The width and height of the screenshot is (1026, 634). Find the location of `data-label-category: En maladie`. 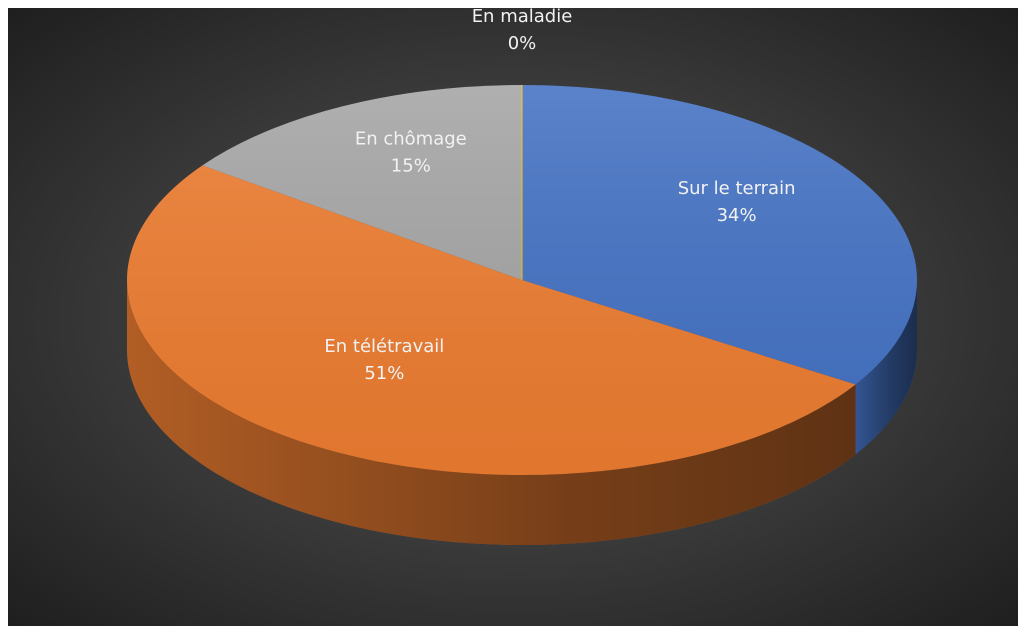

data-label-category: En maladie is located at coordinates (522, 16).